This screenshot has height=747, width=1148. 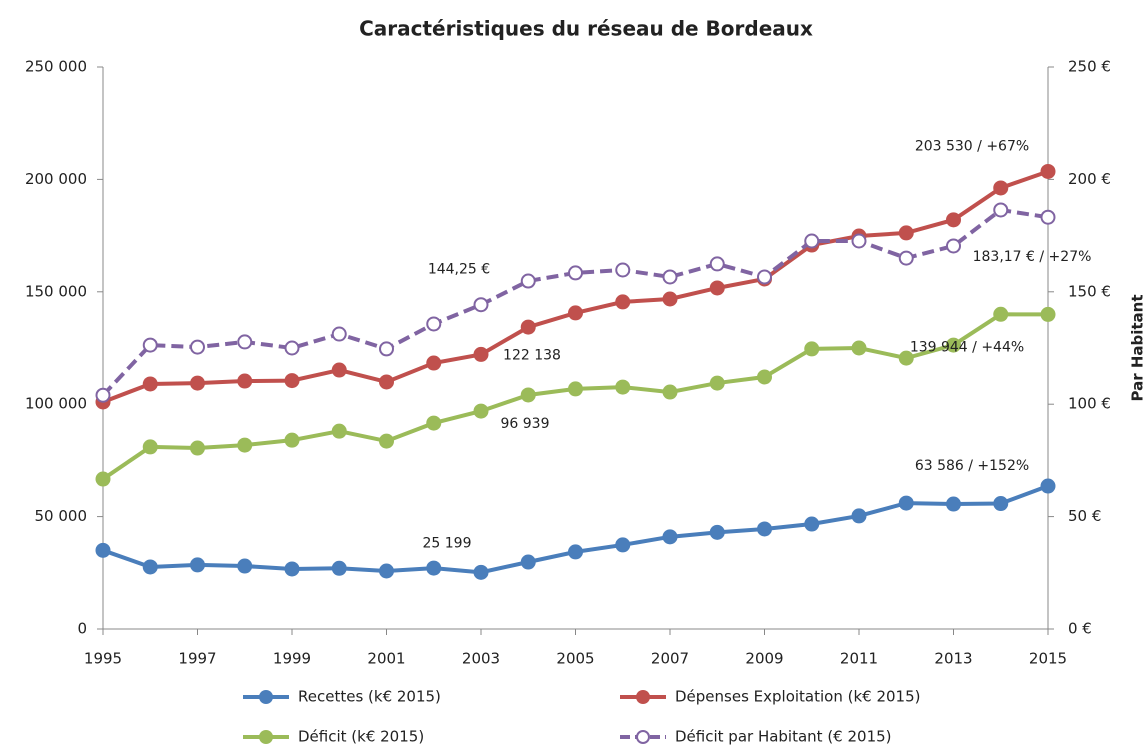 What do you see at coordinates (1048, 659) in the screenshot?
I see `x-tick-label: 2015` at bounding box center [1048, 659].